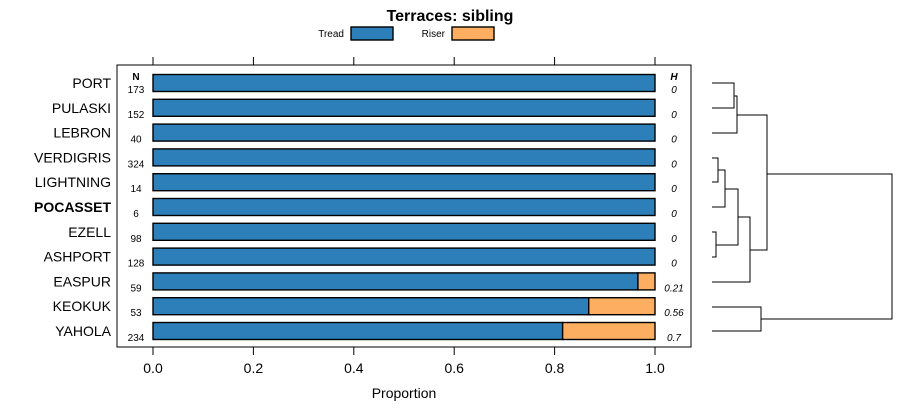  Describe the element at coordinates (82, 133) in the screenshot. I see `category-label-lebron: LEBRON` at that location.